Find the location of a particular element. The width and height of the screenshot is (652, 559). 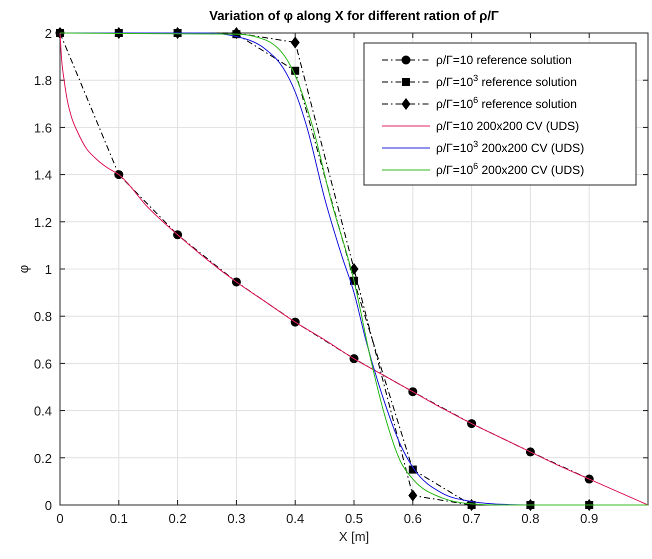

x-tick-label: 0.9 is located at coordinates (589, 518).